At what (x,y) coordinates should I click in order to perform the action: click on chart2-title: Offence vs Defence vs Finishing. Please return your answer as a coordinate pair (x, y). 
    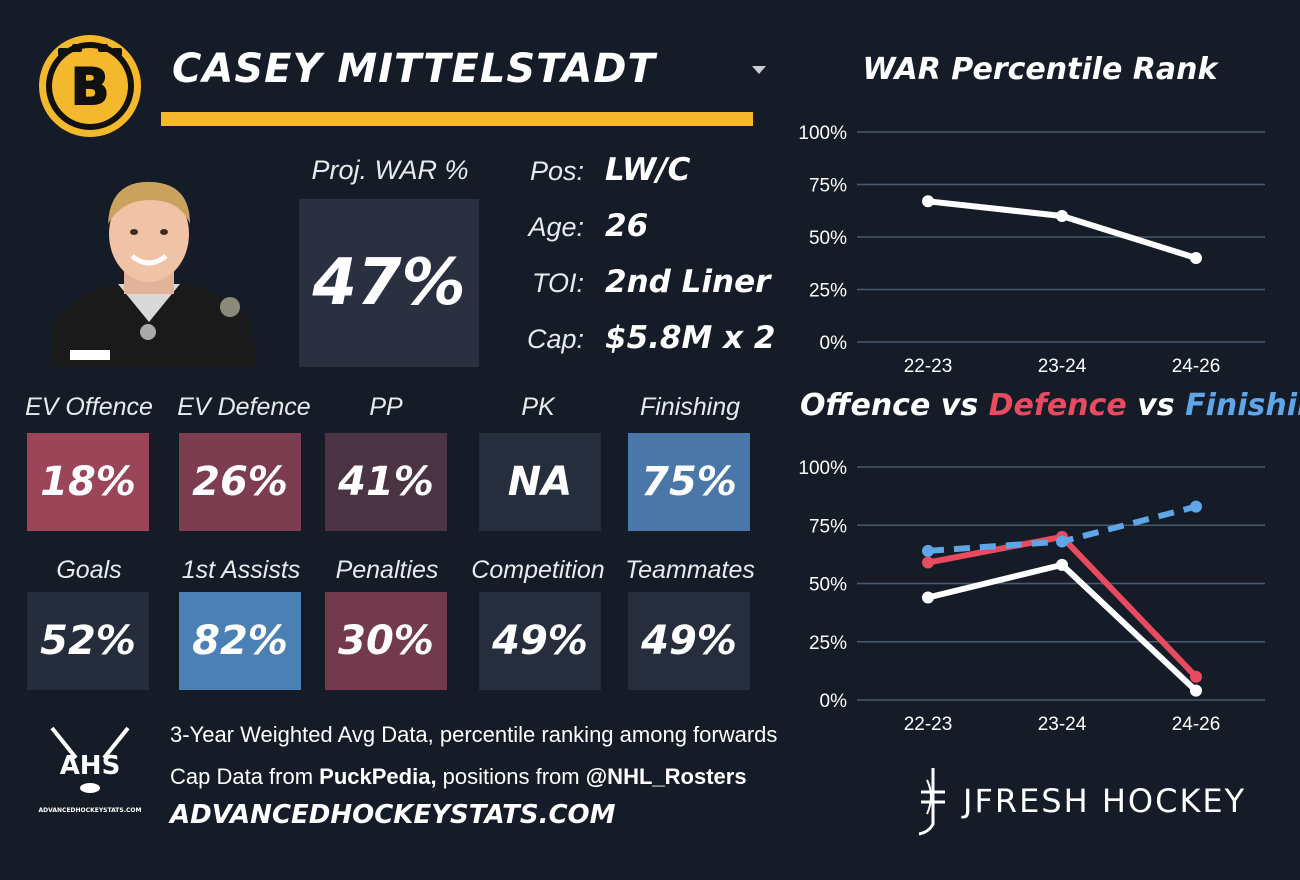
    Looking at the image, I should click on (1050, 405).